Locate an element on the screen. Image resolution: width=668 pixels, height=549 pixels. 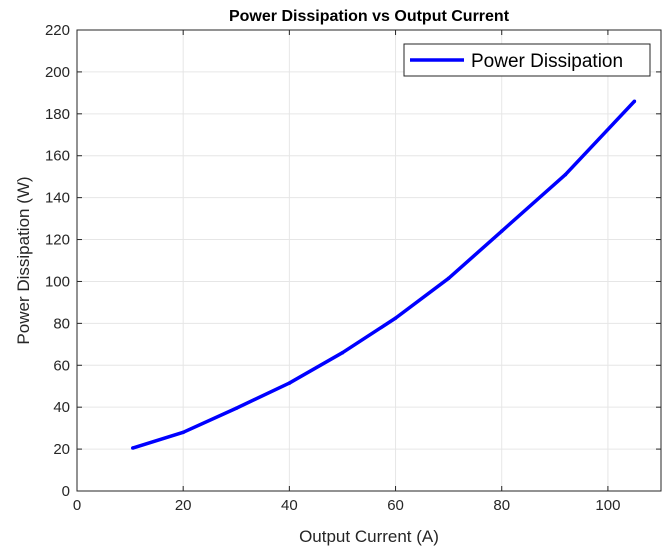
x-tick-label: 40 is located at coordinates (289, 505).